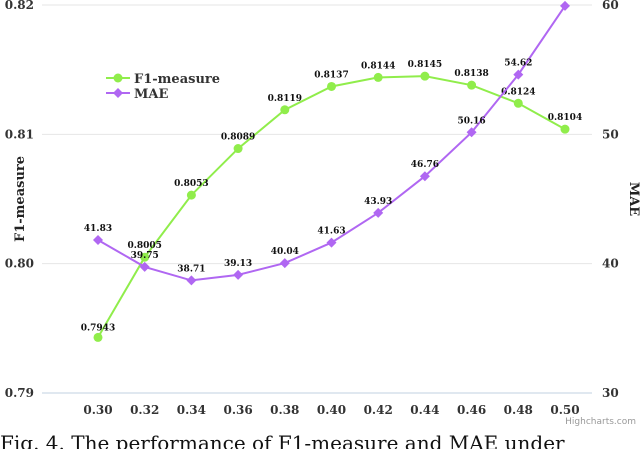 The height and width of the screenshot is (449, 640). I want to click on data-label: 0.8138, so click(471, 74).